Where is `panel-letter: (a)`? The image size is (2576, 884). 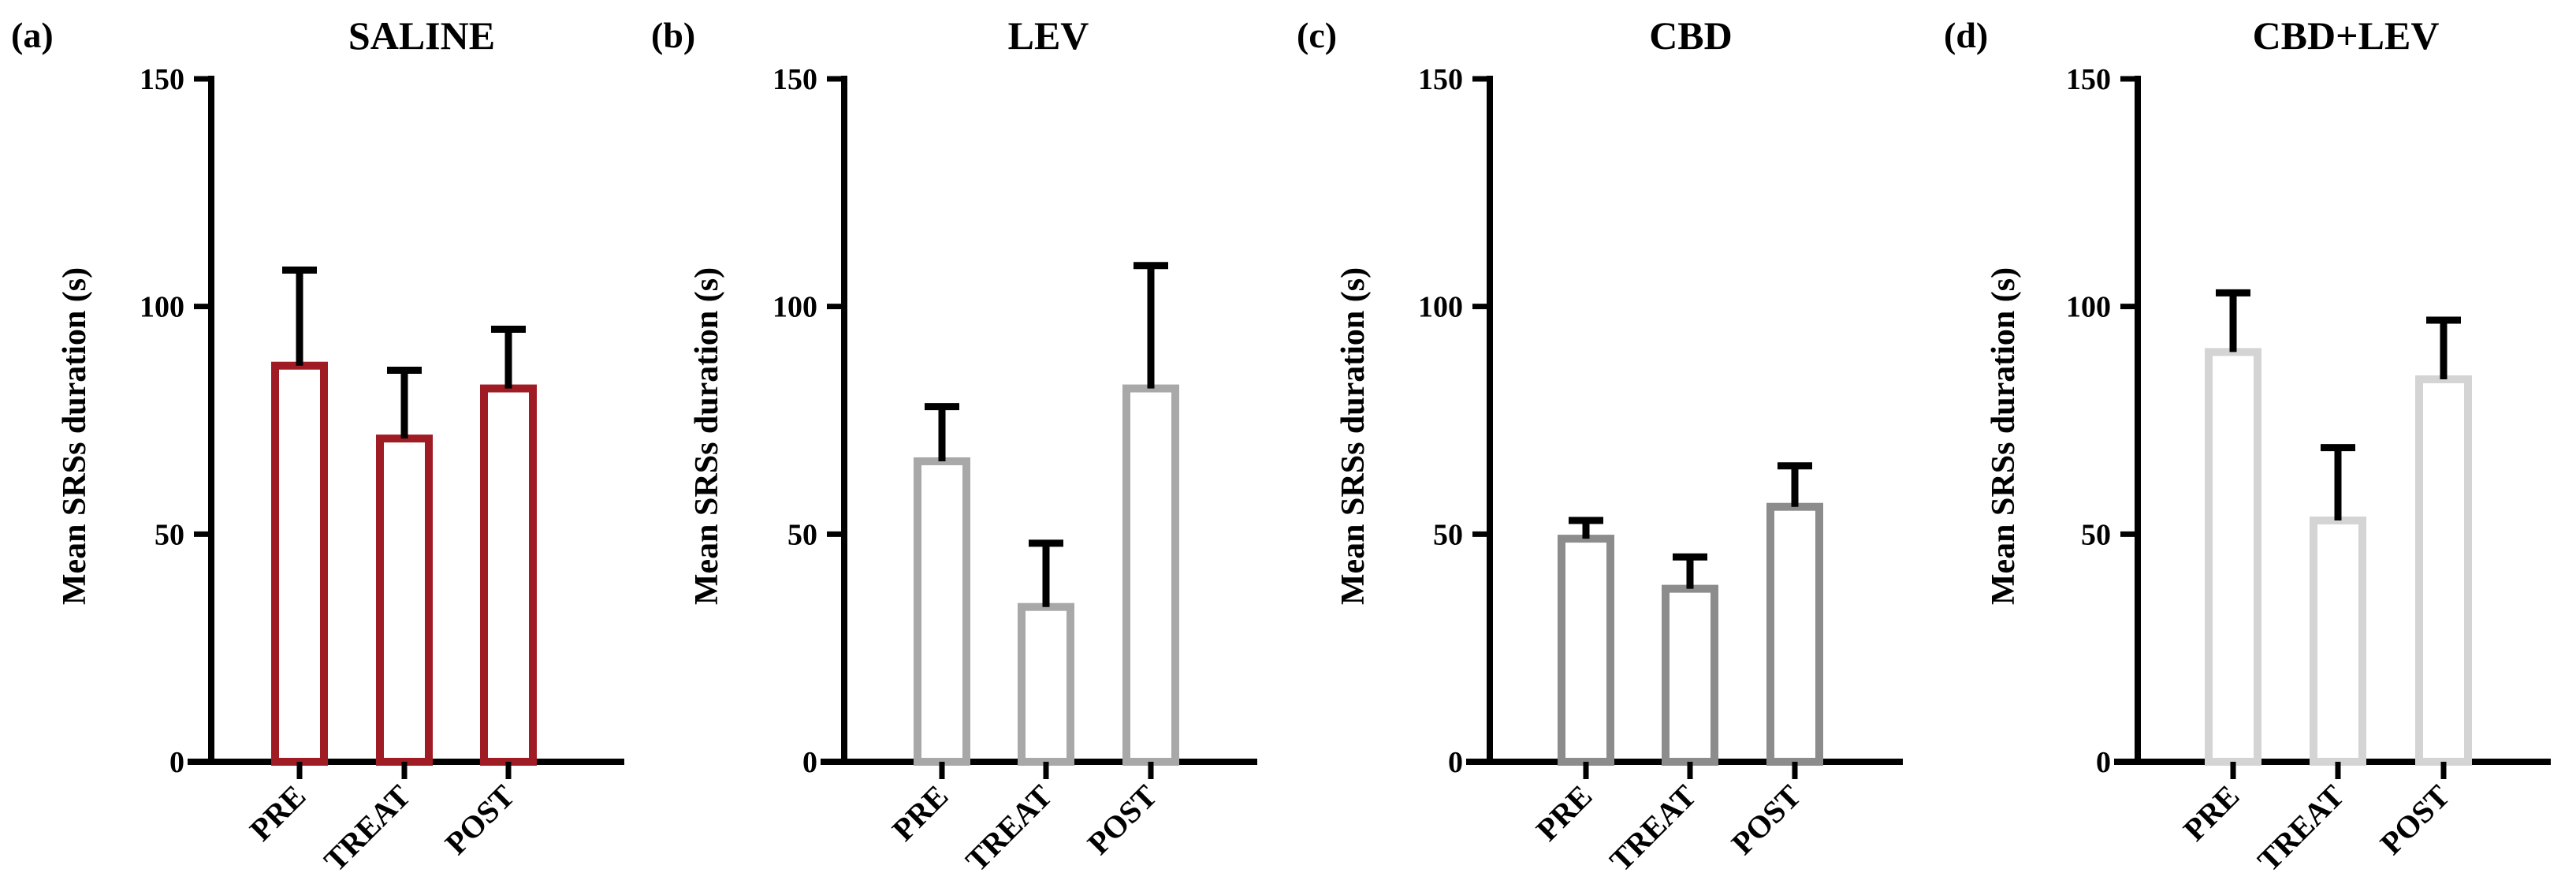
panel-letter: (a) is located at coordinates (32, 35).